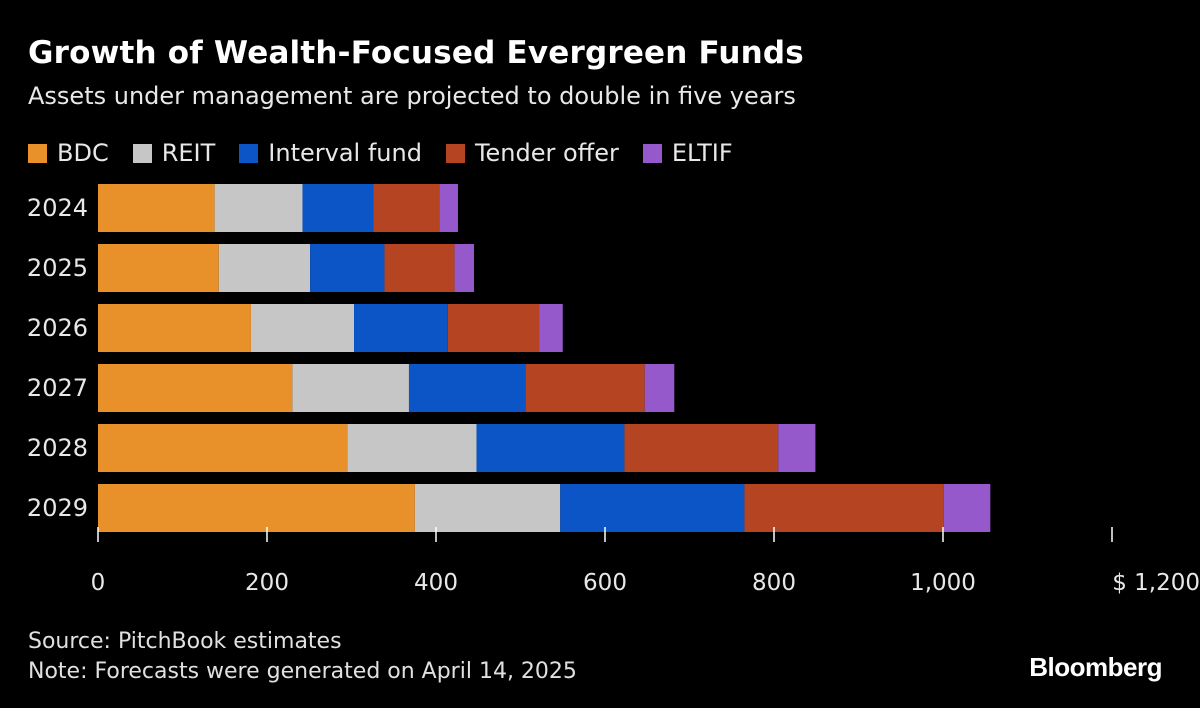  I want to click on bar-tender-offer-2026, so click(493, 328).